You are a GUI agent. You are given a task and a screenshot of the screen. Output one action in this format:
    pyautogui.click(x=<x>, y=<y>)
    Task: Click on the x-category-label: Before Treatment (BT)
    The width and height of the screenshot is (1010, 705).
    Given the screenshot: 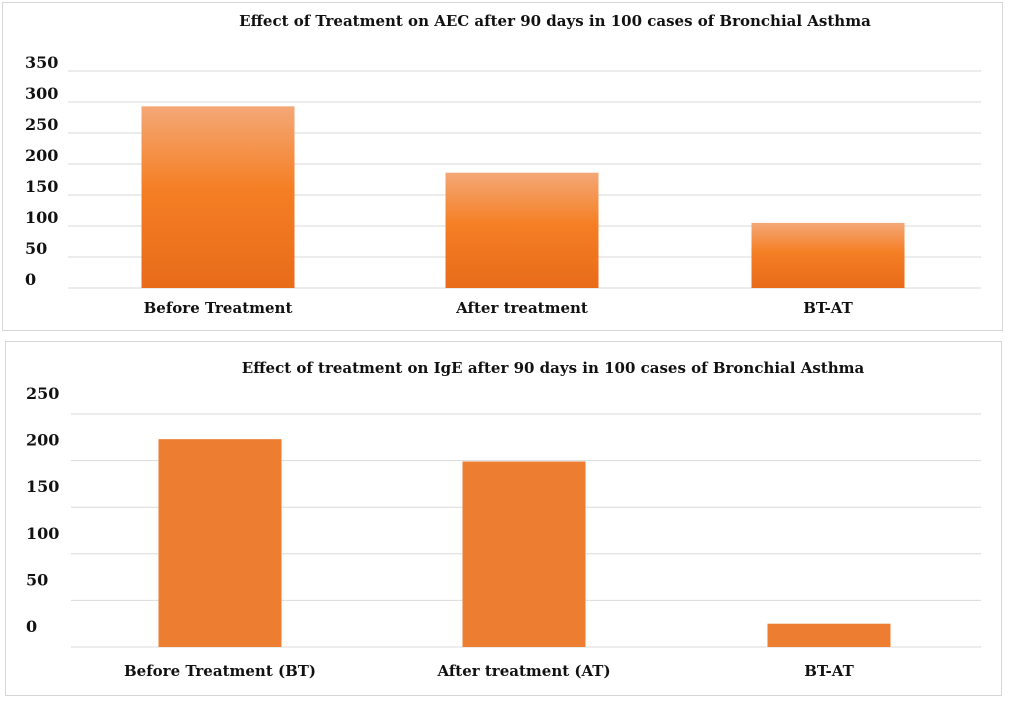 What is the action you would take?
    pyautogui.click(x=220, y=671)
    